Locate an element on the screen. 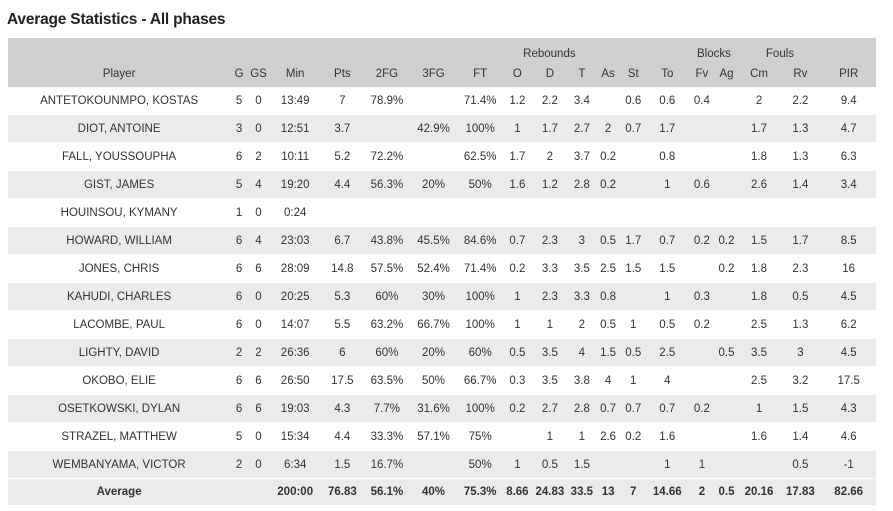 This screenshot has height=511, width=893. stat-cell-2fg: 16.7% is located at coordinates (387, 464).